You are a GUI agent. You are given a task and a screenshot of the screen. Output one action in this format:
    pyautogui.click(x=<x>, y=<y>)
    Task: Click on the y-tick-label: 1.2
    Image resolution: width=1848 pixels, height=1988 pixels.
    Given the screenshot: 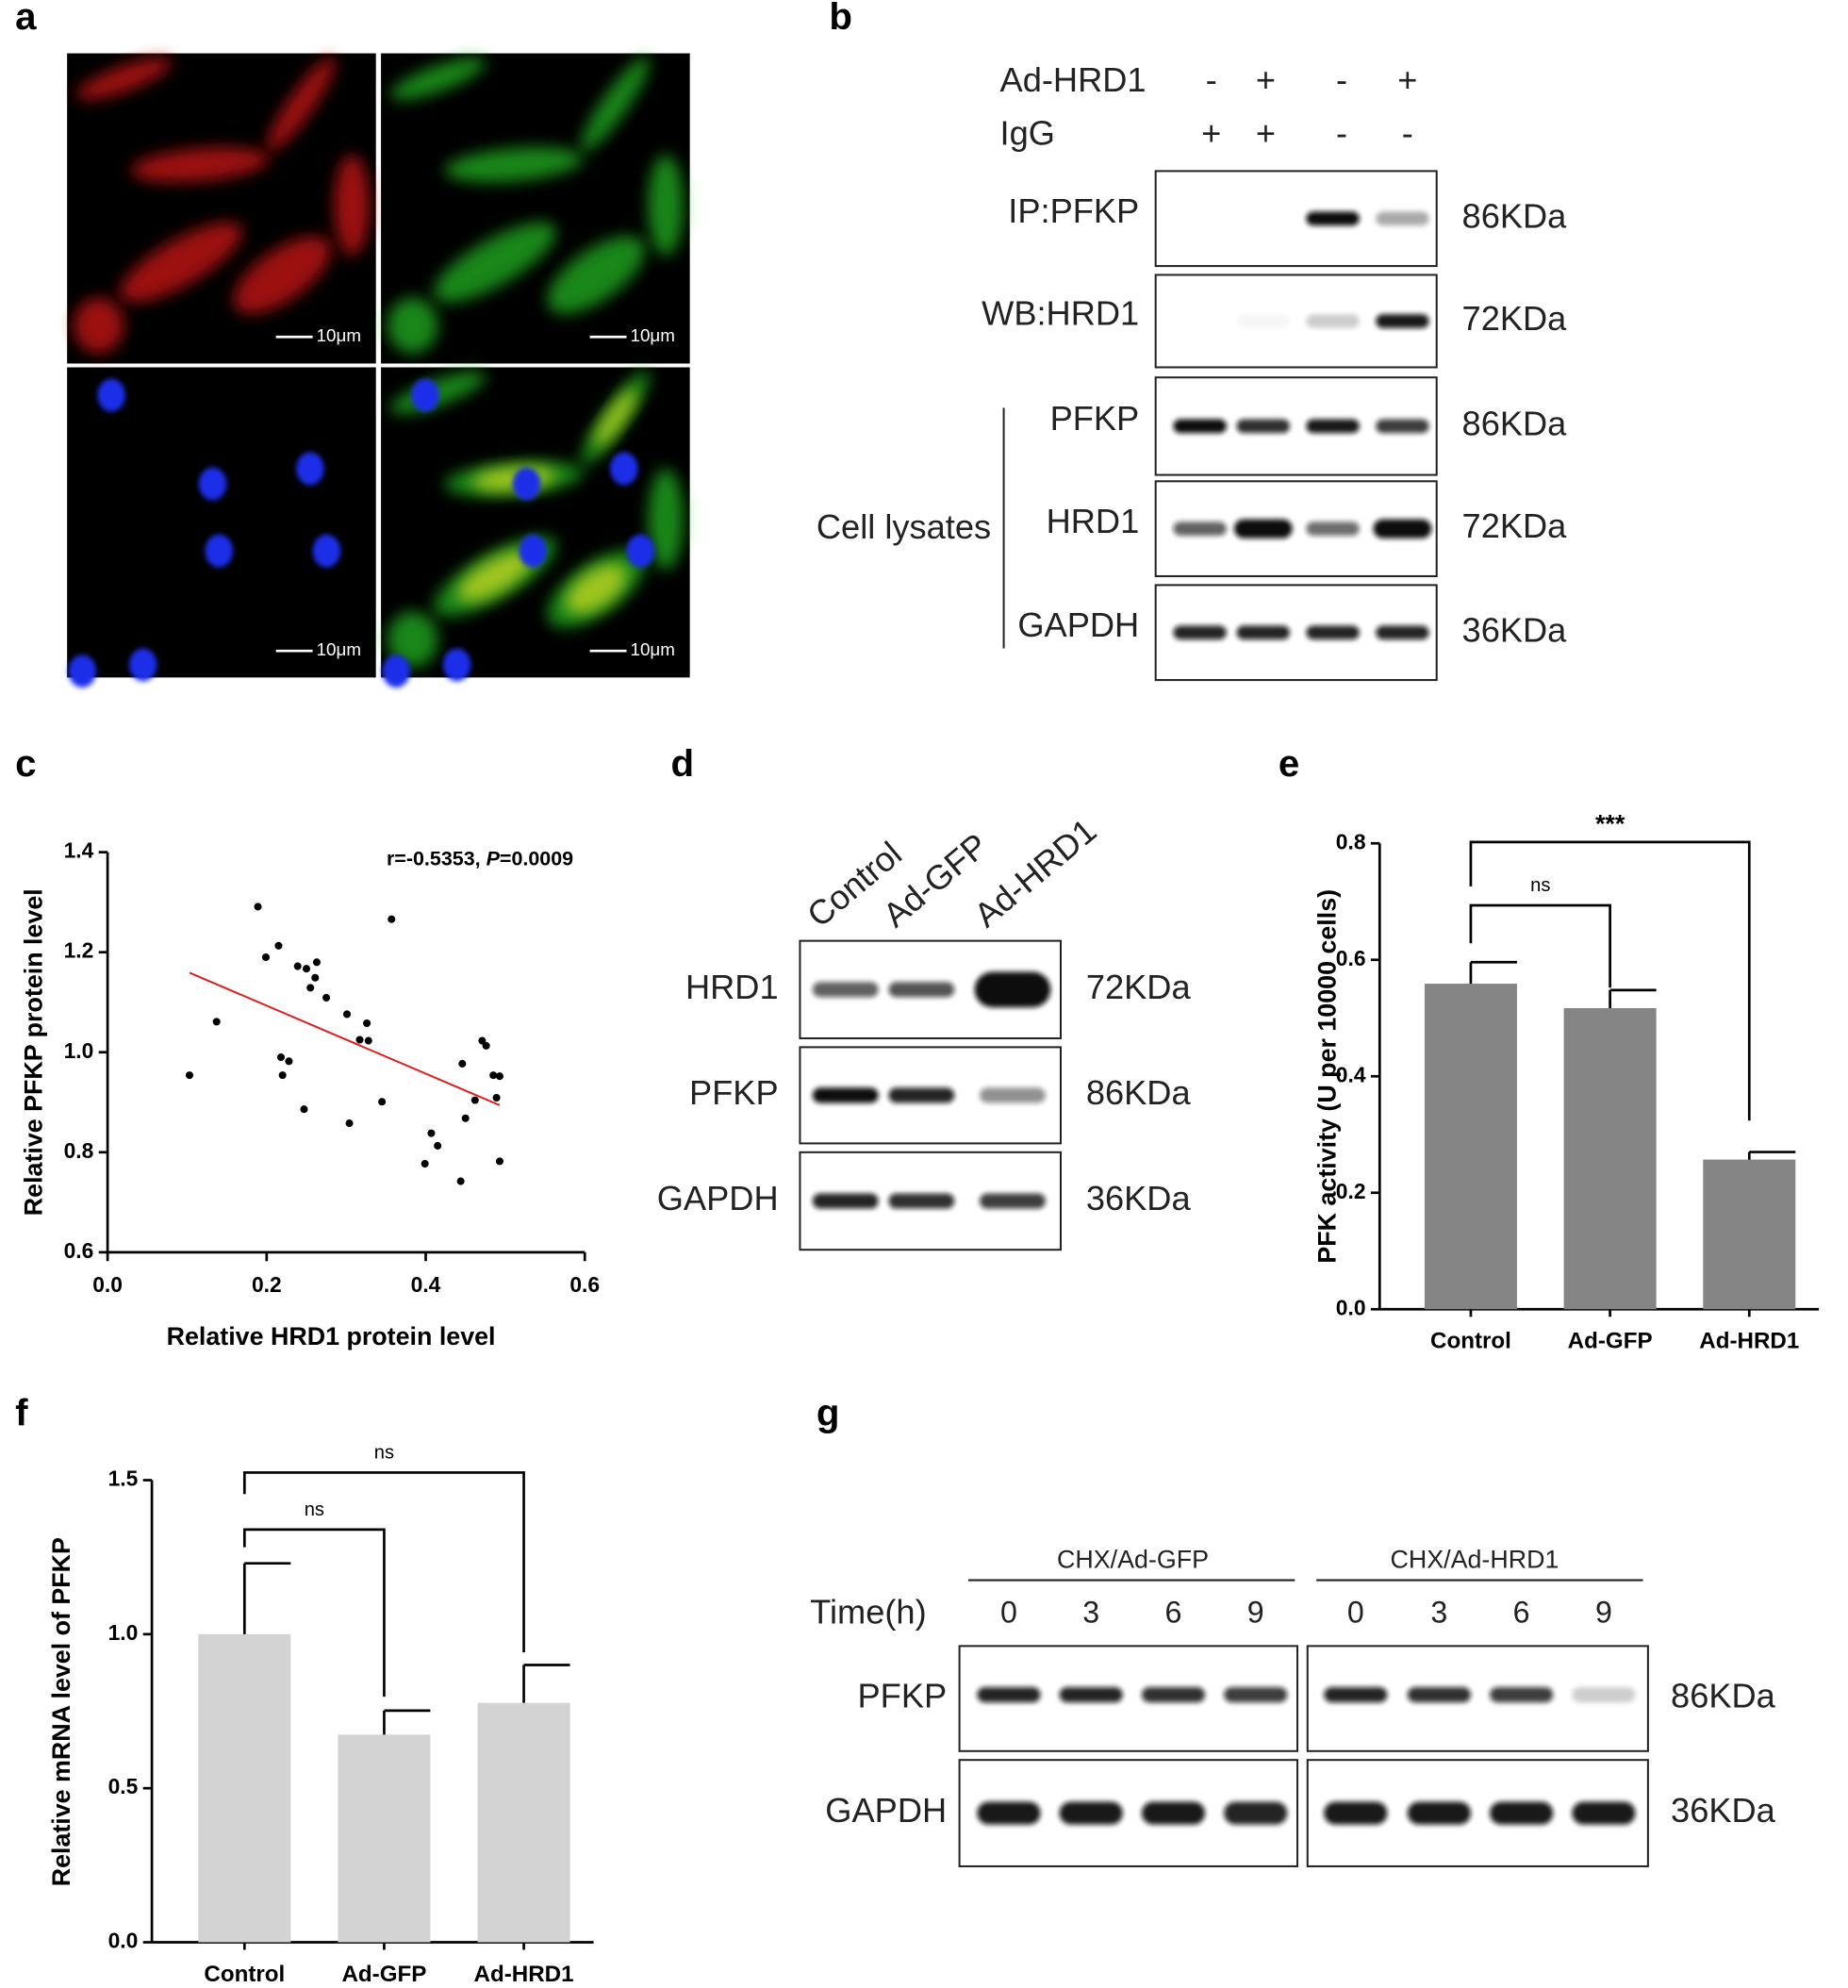 What is the action you would take?
    pyautogui.click(x=79, y=950)
    